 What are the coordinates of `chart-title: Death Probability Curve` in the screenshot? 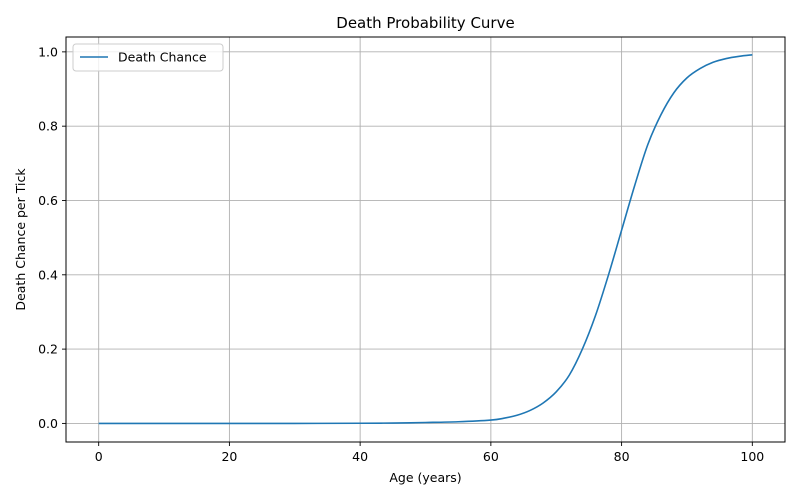 It's located at (425, 23).